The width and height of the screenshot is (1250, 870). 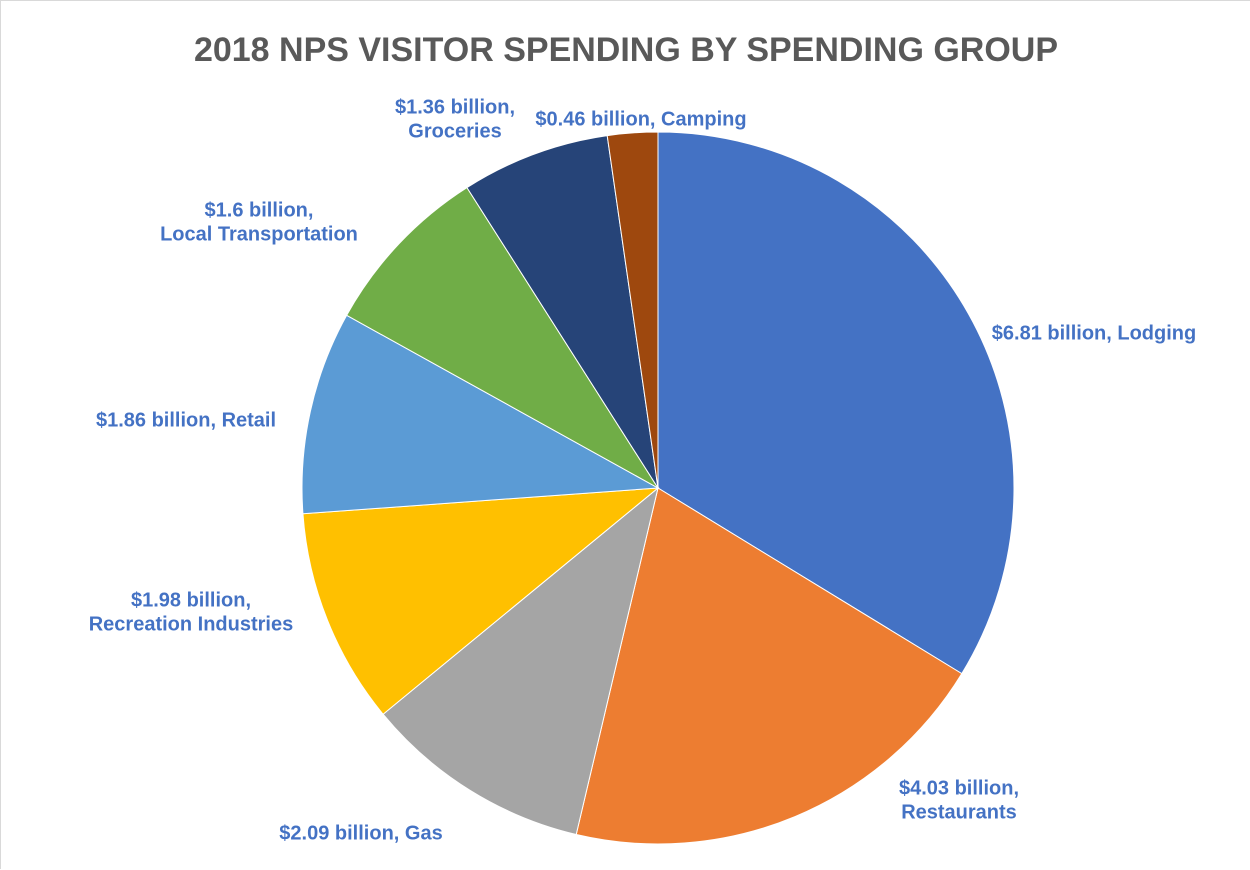 I want to click on data-label-lodging: $6.81 billion, Lodging, so click(x=1094, y=333).